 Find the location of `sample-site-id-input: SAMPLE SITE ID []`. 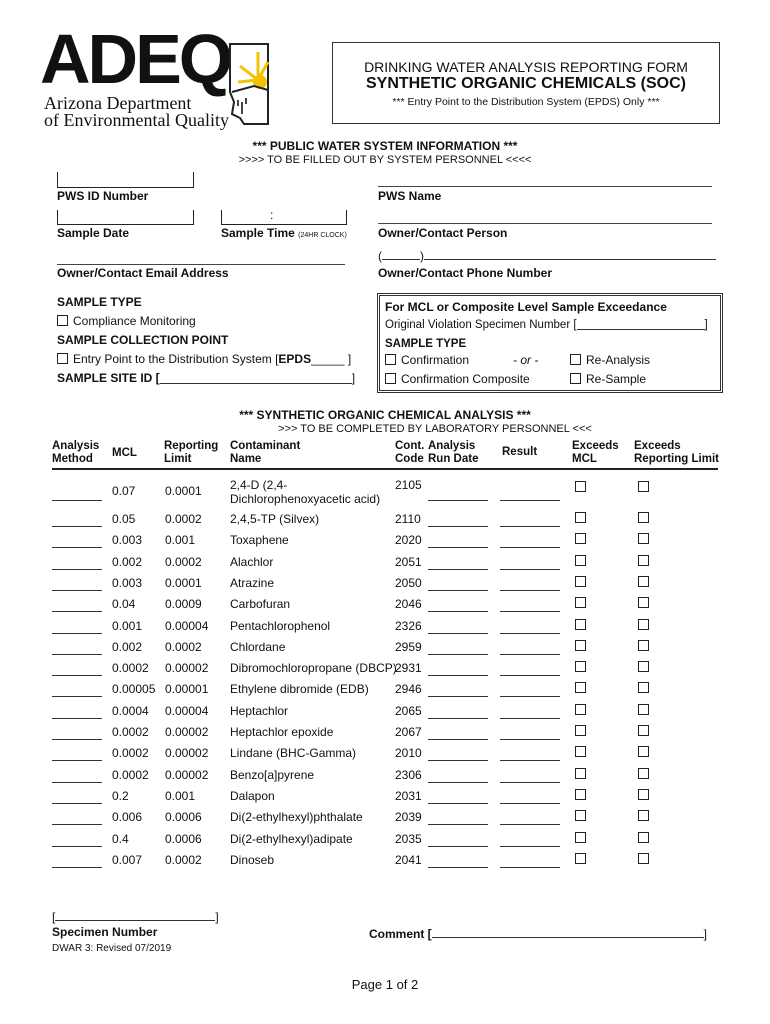

sample-site-id-input: SAMPLE SITE ID [] is located at coordinates (206, 378).